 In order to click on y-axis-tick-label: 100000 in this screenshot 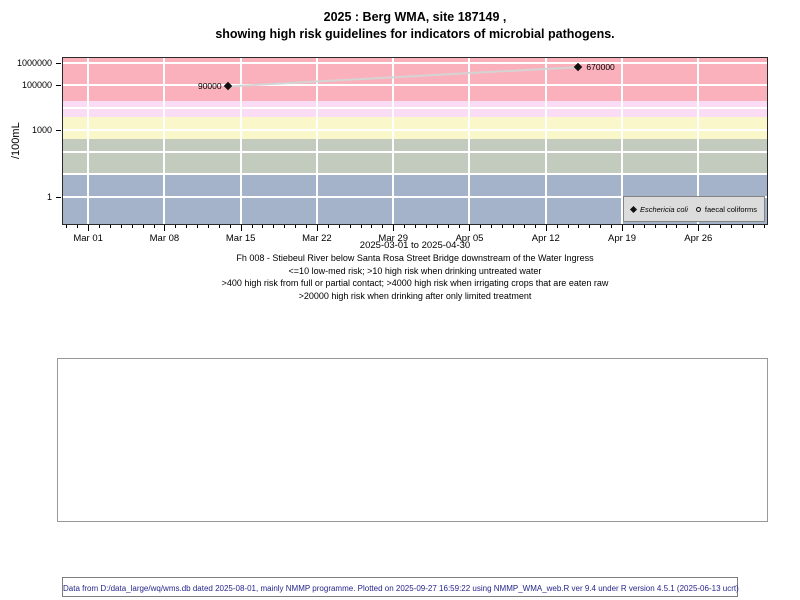, I will do `click(36, 85)`.